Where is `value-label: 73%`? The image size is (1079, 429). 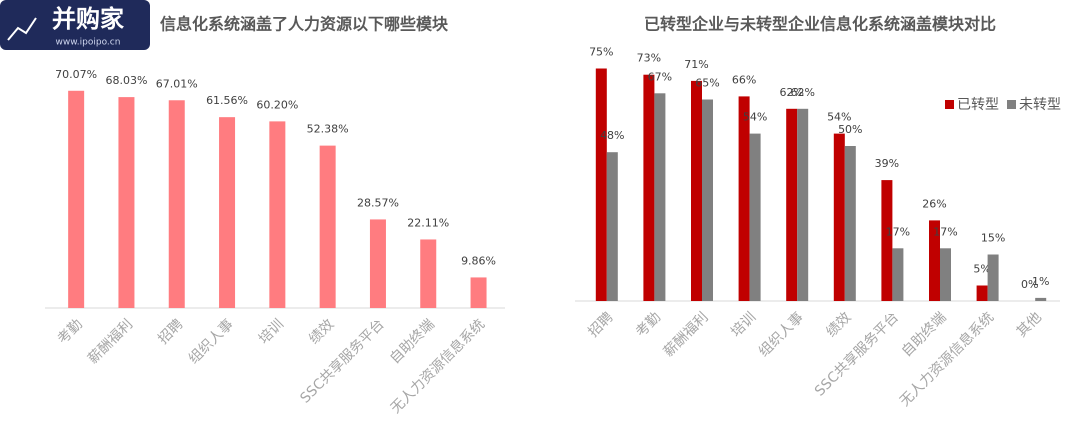
value-label: 73% is located at coordinates (649, 58).